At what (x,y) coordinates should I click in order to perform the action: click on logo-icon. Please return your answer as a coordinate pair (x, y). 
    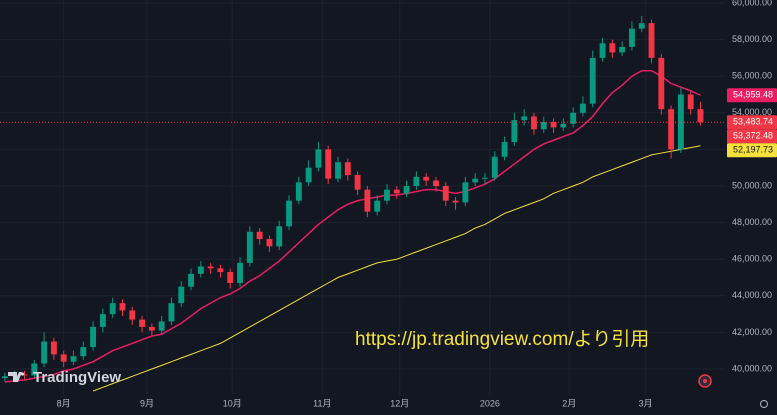
    Looking at the image, I should click on (15, 377).